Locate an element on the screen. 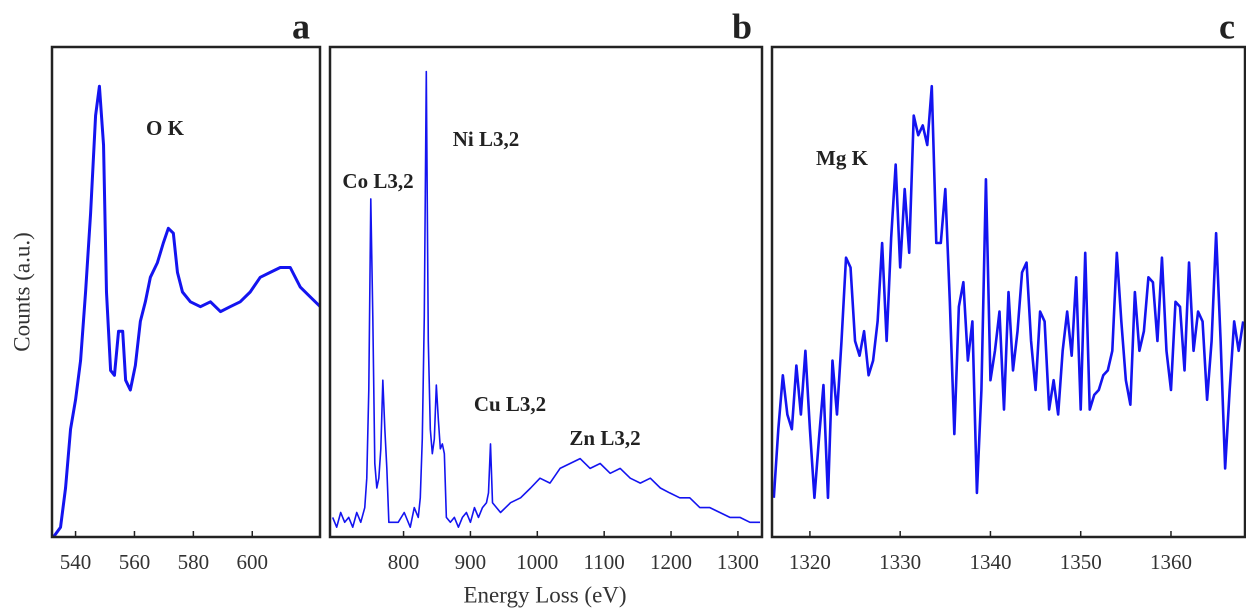 The width and height of the screenshot is (1246, 609). x-tick-label: 800 is located at coordinates (404, 562).